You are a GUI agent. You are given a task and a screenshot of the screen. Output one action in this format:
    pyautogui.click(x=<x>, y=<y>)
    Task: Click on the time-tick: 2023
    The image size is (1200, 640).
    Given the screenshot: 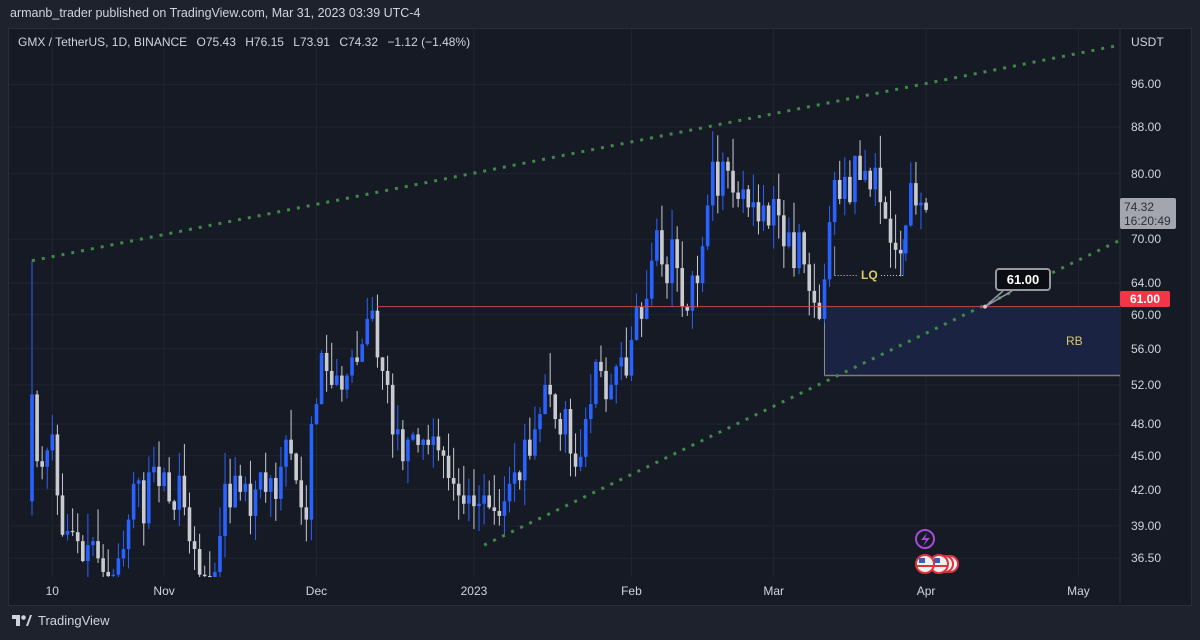 What is the action you would take?
    pyautogui.click(x=474, y=591)
    